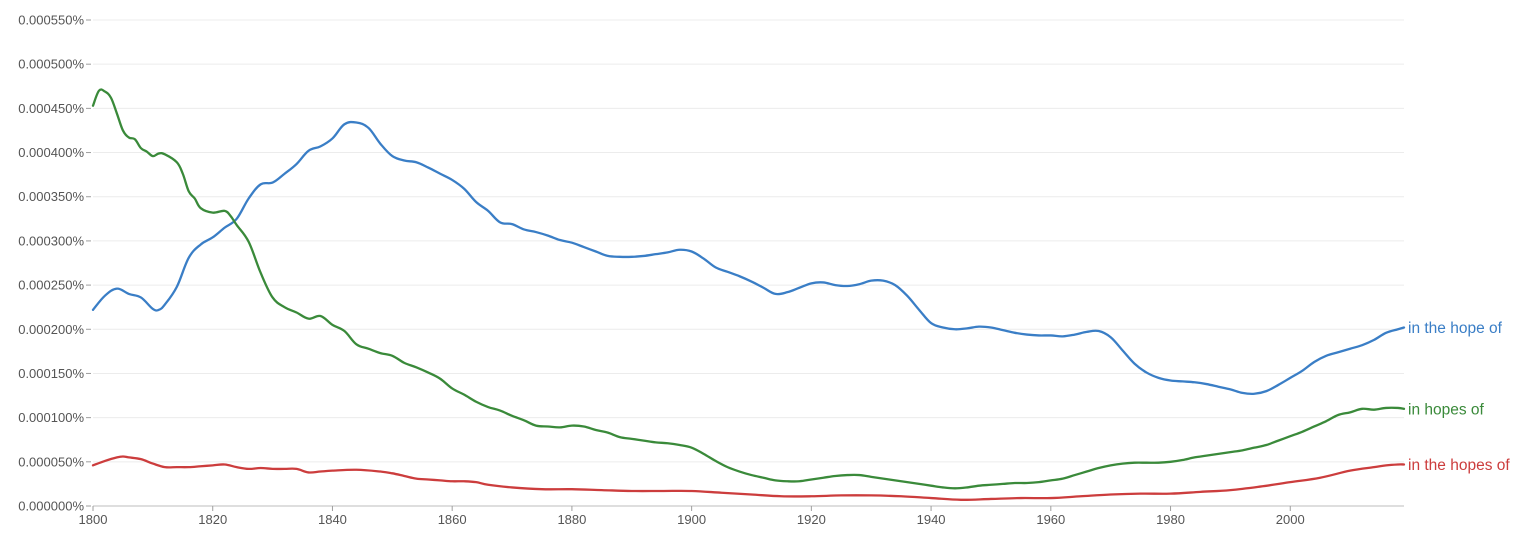  What do you see at coordinates (51, 240) in the screenshot?
I see `y-tick-label: 0.000300%` at bounding box center [51, 240].